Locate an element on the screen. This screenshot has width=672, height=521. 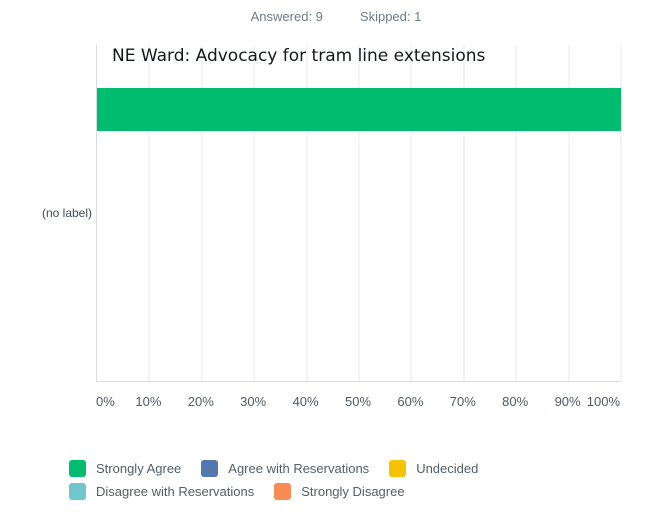
legend-item-undecided: Undecided is located at coordinates (433, 468).